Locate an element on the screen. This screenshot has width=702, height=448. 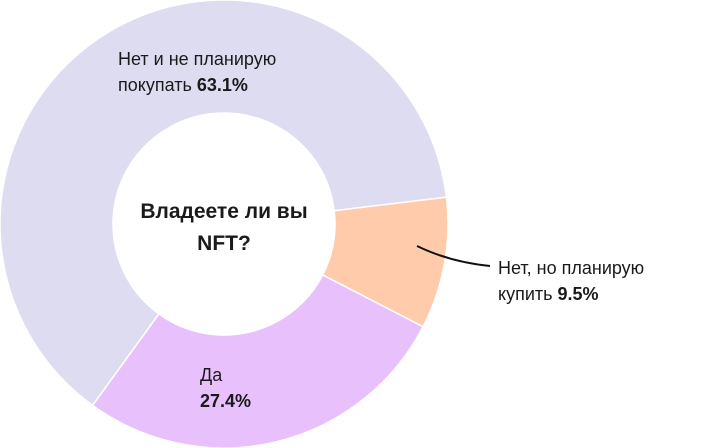
chart-title: Владеете ли вы NFT? is located at coordinates (224, 227).